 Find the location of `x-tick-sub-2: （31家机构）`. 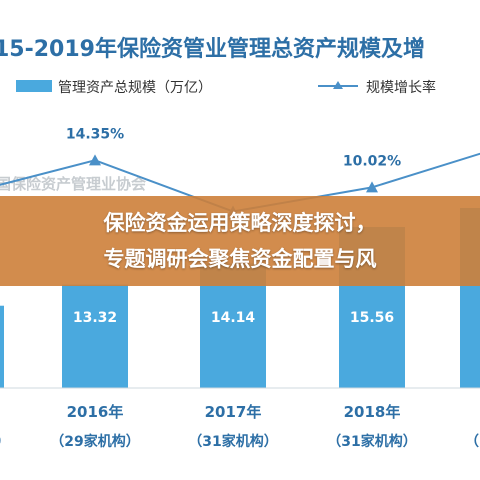

x-tick-sub-2: （31家机构） is located at coordinates (371, 441).